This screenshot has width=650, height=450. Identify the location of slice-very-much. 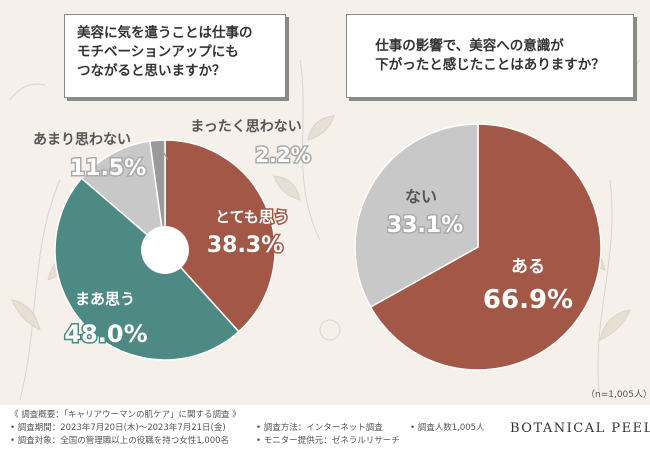
(220, 236).